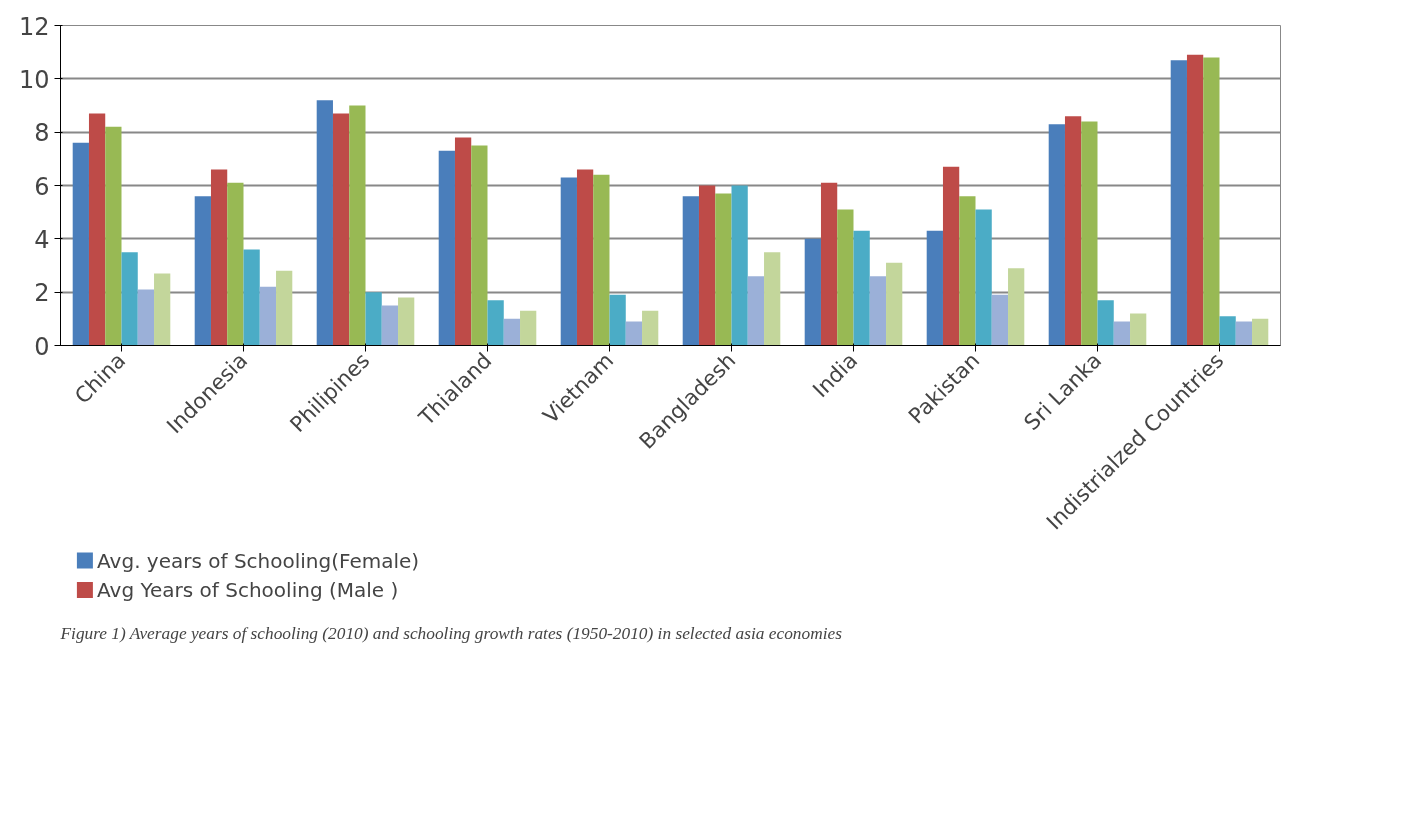 This screenshot has width=1407, height=819. I want to click on caption: Figure 1) Average years of schooling (2010) and schooling growth rates (1950-2010) in selected asia economies, so click(451, 633).